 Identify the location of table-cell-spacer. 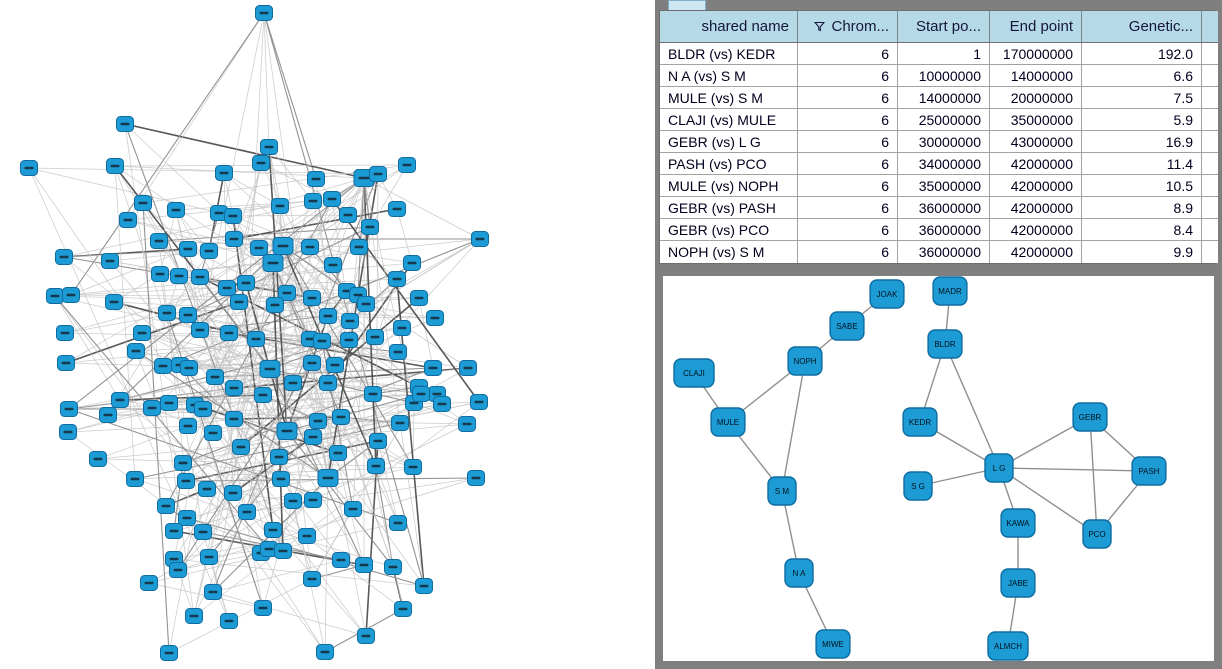
(1210, 142).